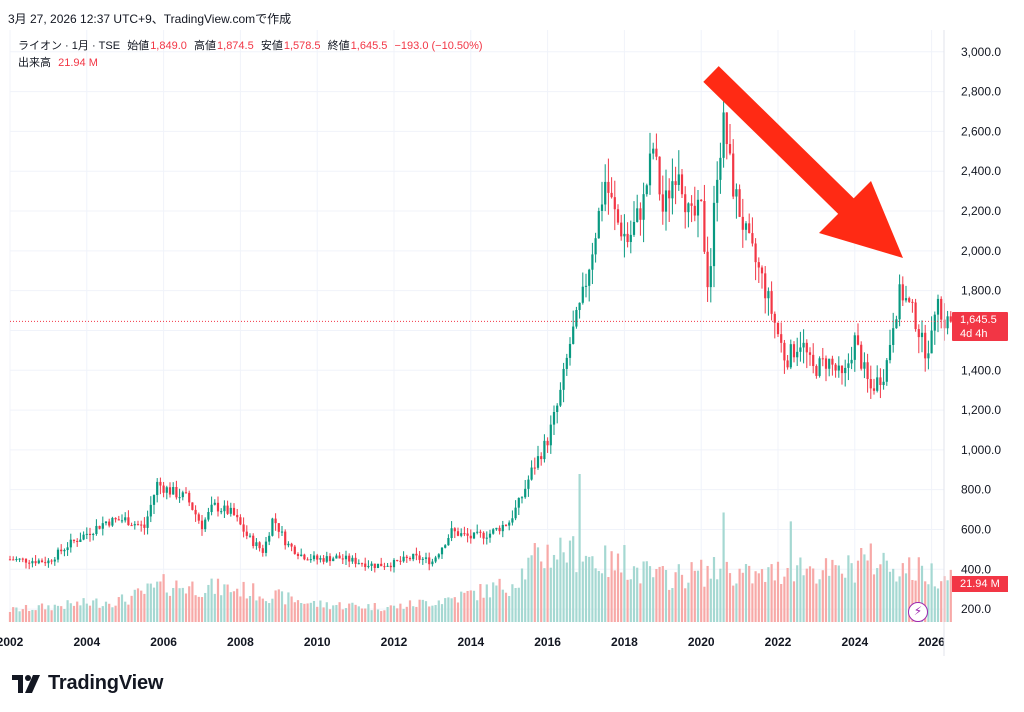 The image size is (1024, 712). I want to click on volume-label: 出来高, so click(34, 63).